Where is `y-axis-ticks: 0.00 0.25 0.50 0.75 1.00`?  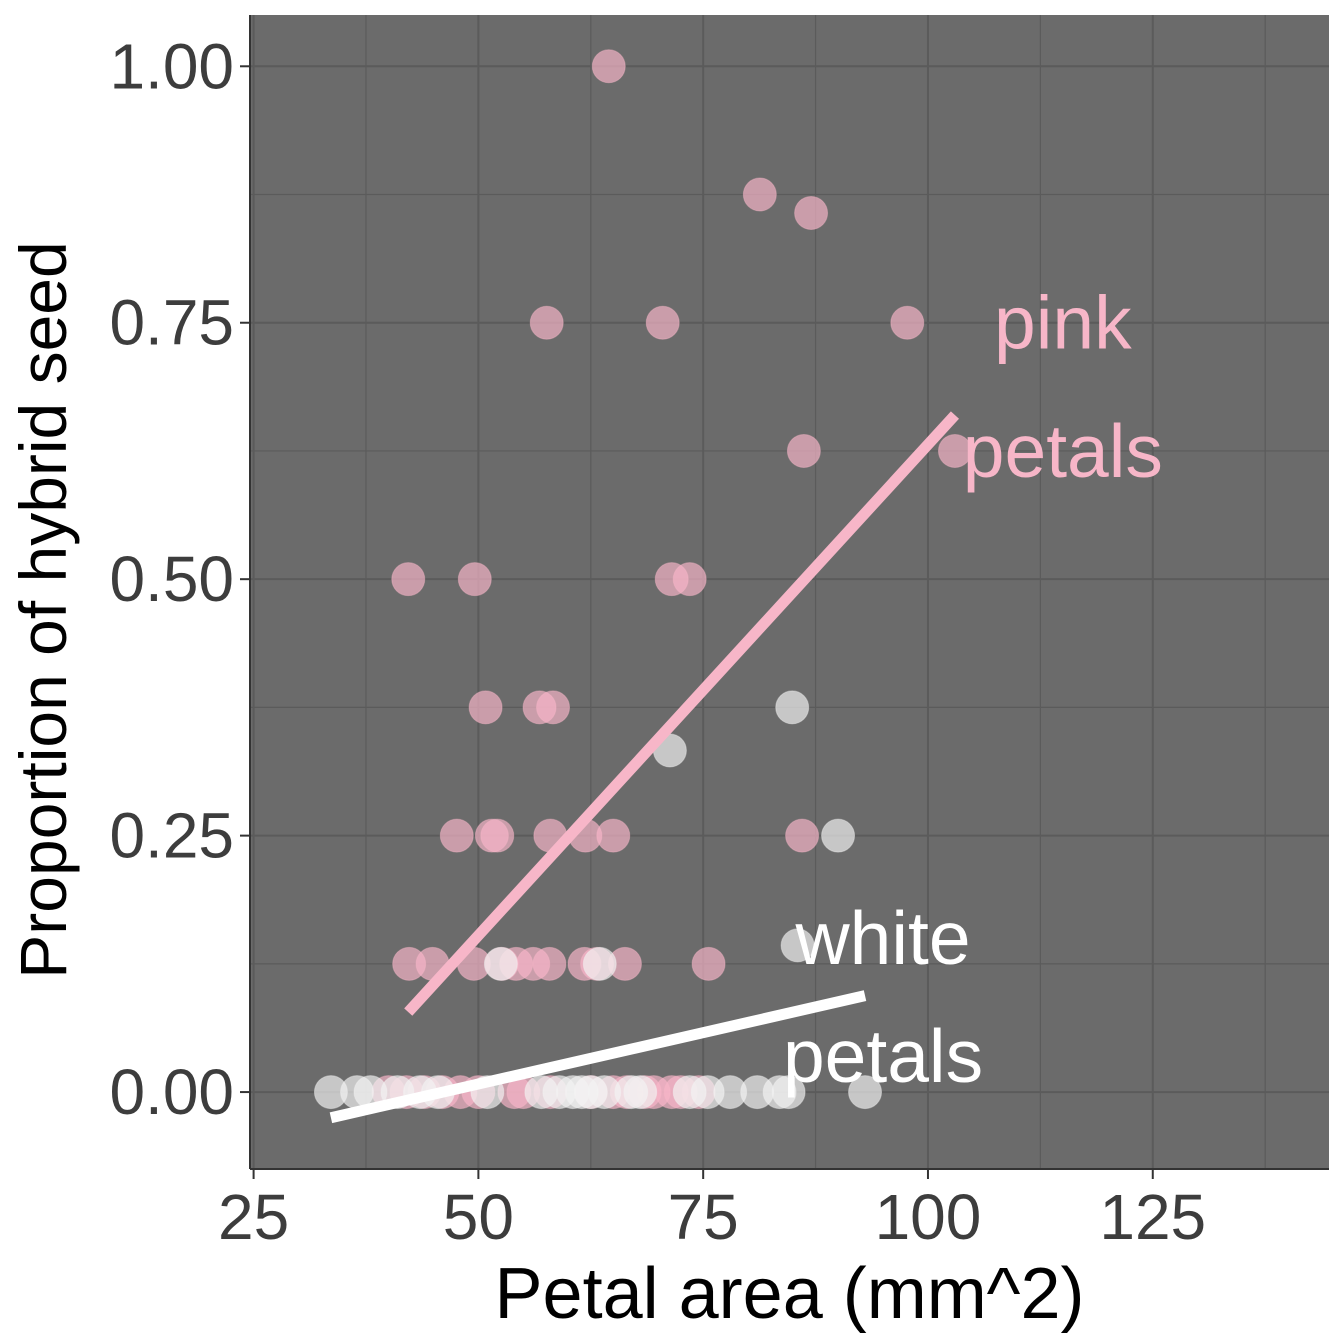 y-axis-ticks: 0.00 0.25 0.50 0.75 1.00 is located at coordinates (179, 579).